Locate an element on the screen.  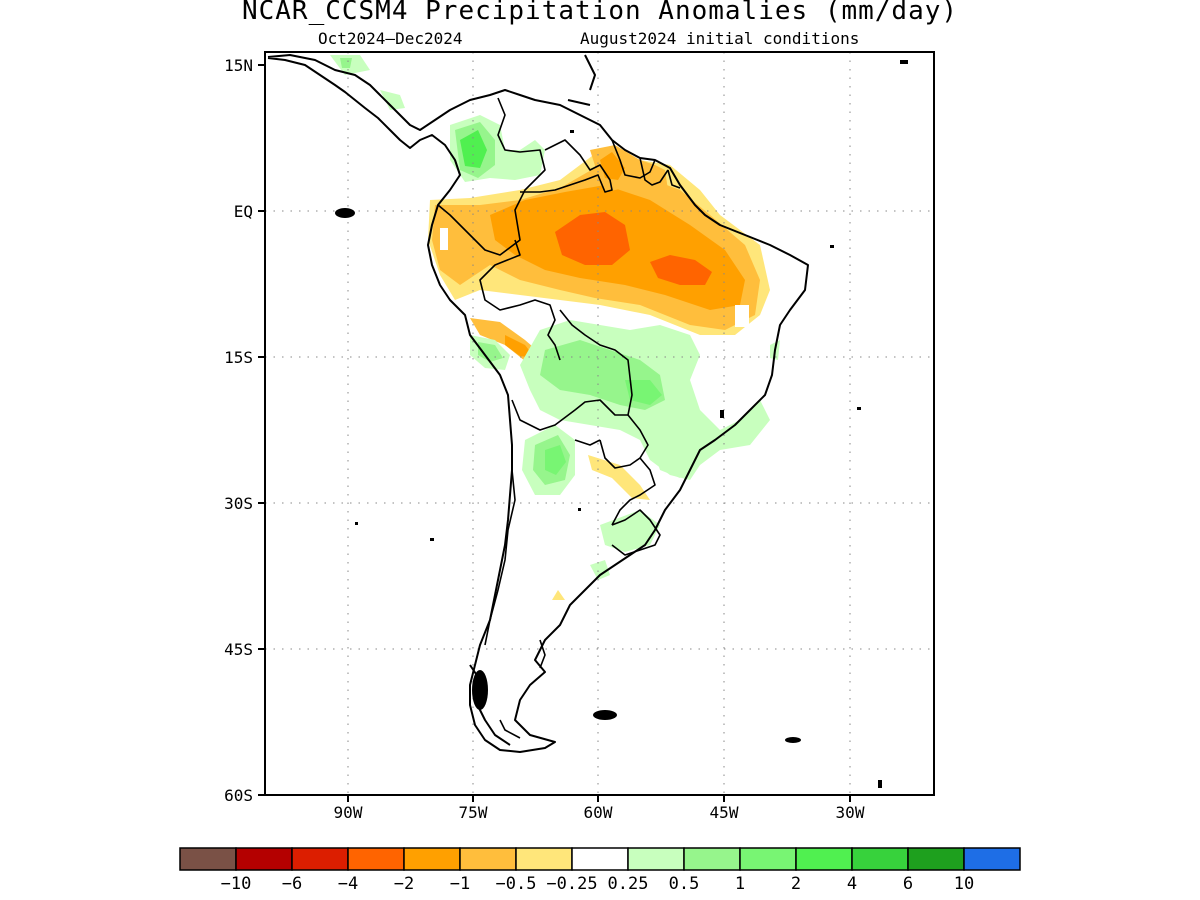
lat-label-45s: 45S is located at coordinates (238, 649).